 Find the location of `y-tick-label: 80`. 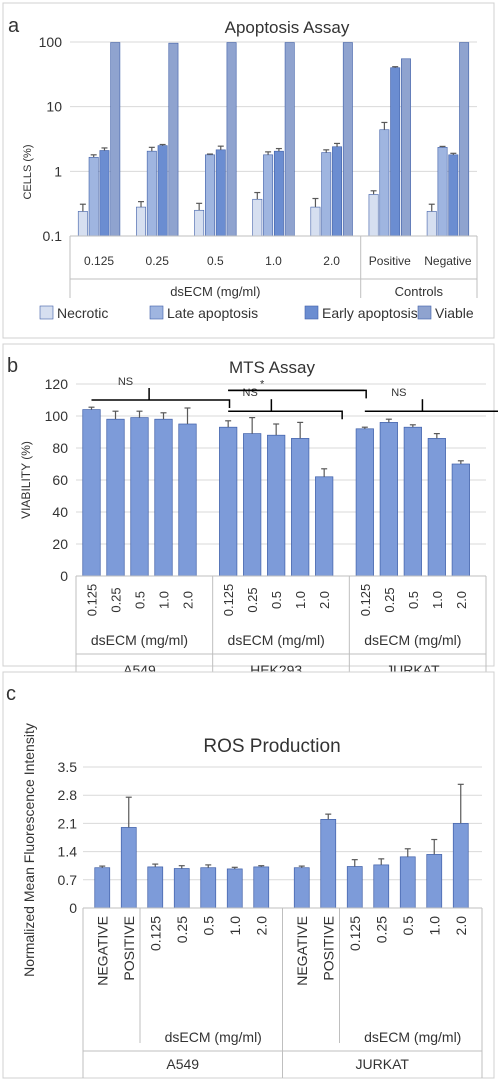

y-tick-label: 80 is located at coordinates (60, 448).